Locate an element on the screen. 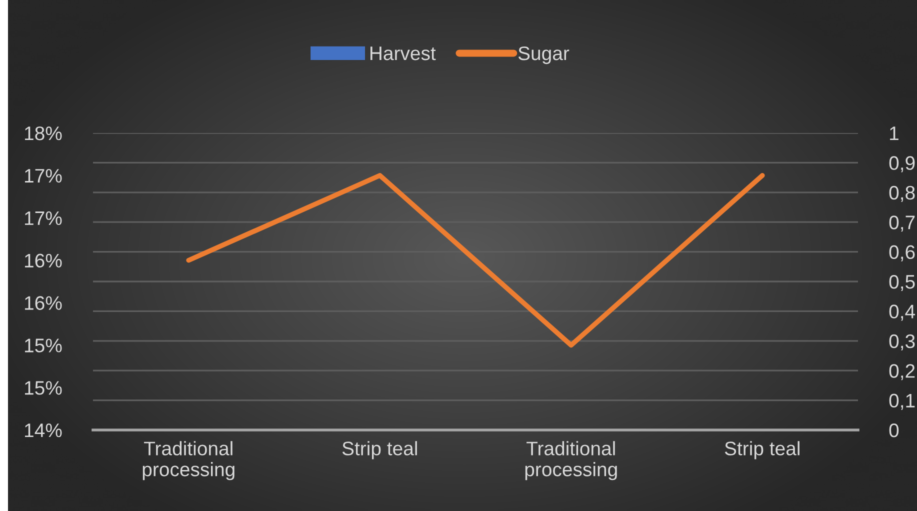 The height and width of the screenshot is (511, 917). y2-tick-label: 0,1 is located at coordinates (902, 402).